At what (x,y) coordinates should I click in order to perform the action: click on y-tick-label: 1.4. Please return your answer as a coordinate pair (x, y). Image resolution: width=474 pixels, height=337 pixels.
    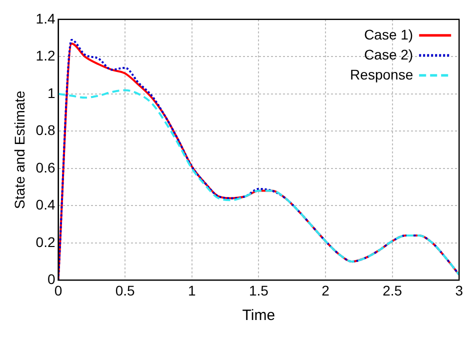
    Looking at the image, I should click on (46, 18).